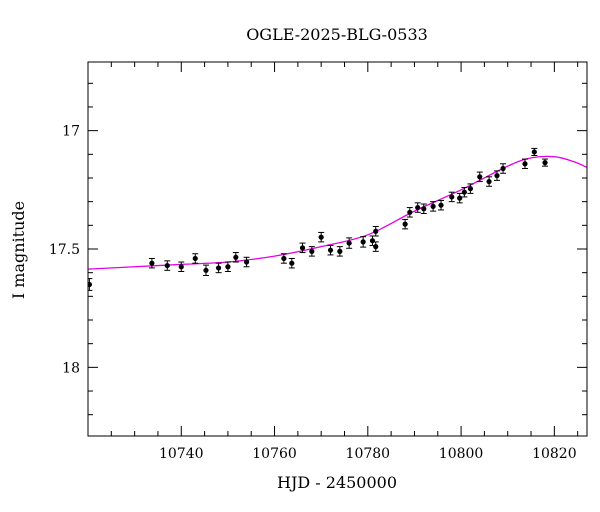 The width and height of the screenshot is (600, 512). I want to click on y-tick-label: 17, so click(71, 132).